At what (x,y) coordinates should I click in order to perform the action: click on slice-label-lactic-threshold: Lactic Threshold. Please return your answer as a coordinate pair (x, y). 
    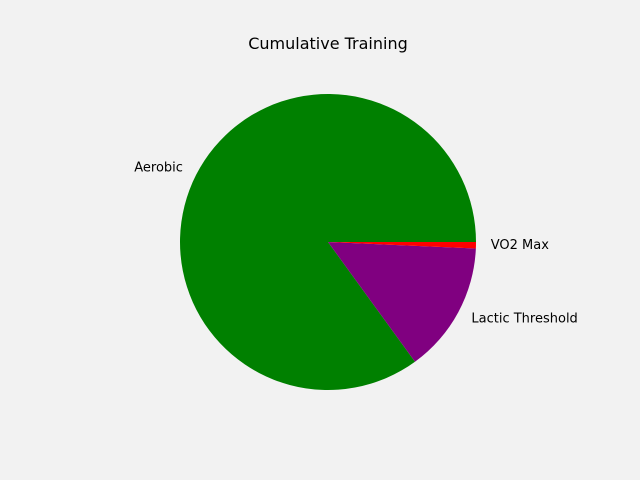
    Looking at the image, I should click on (524, 319).